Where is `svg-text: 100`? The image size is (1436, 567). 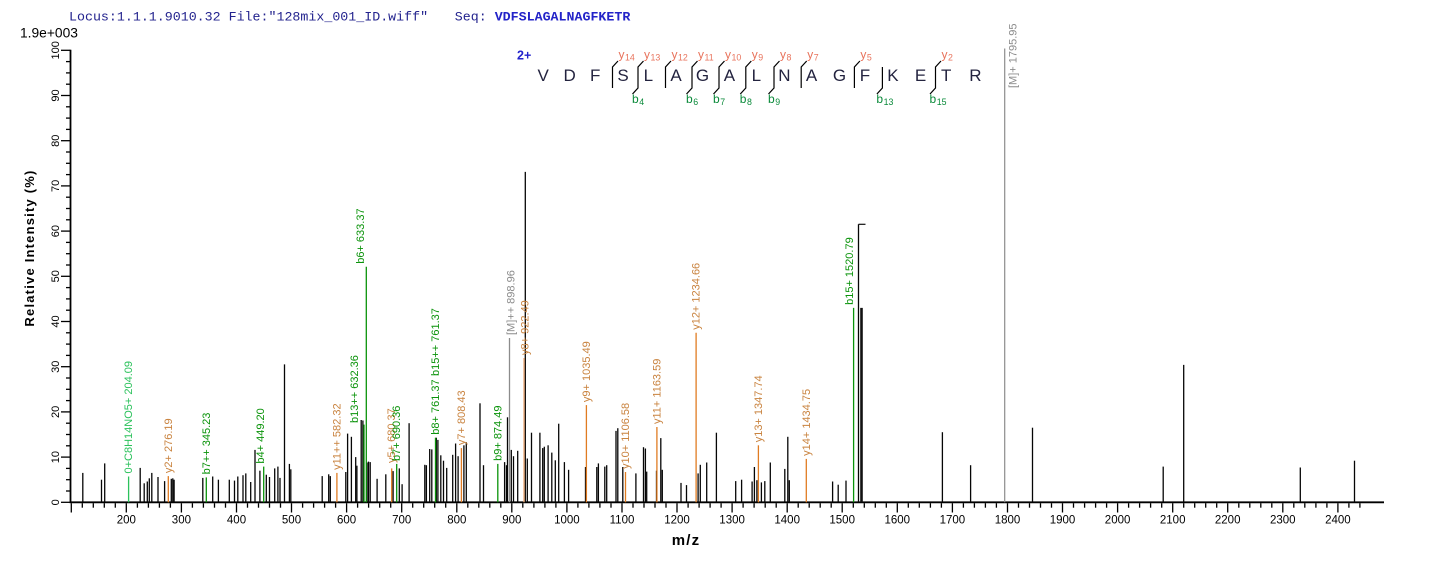
svg-text: 100 is located at coordinates (56, 50).